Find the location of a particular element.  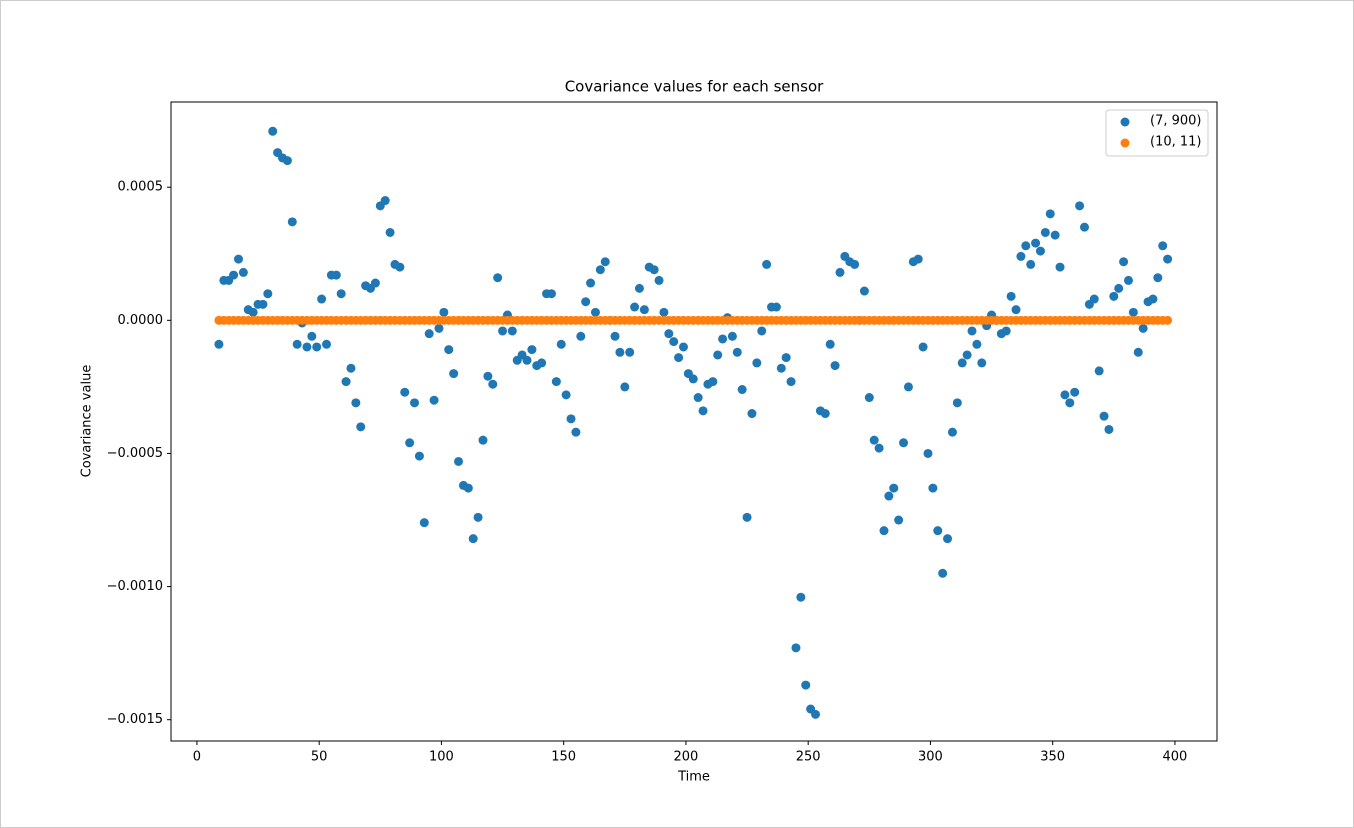

x-tick-label: 250 is located at coordinates (808, 757).